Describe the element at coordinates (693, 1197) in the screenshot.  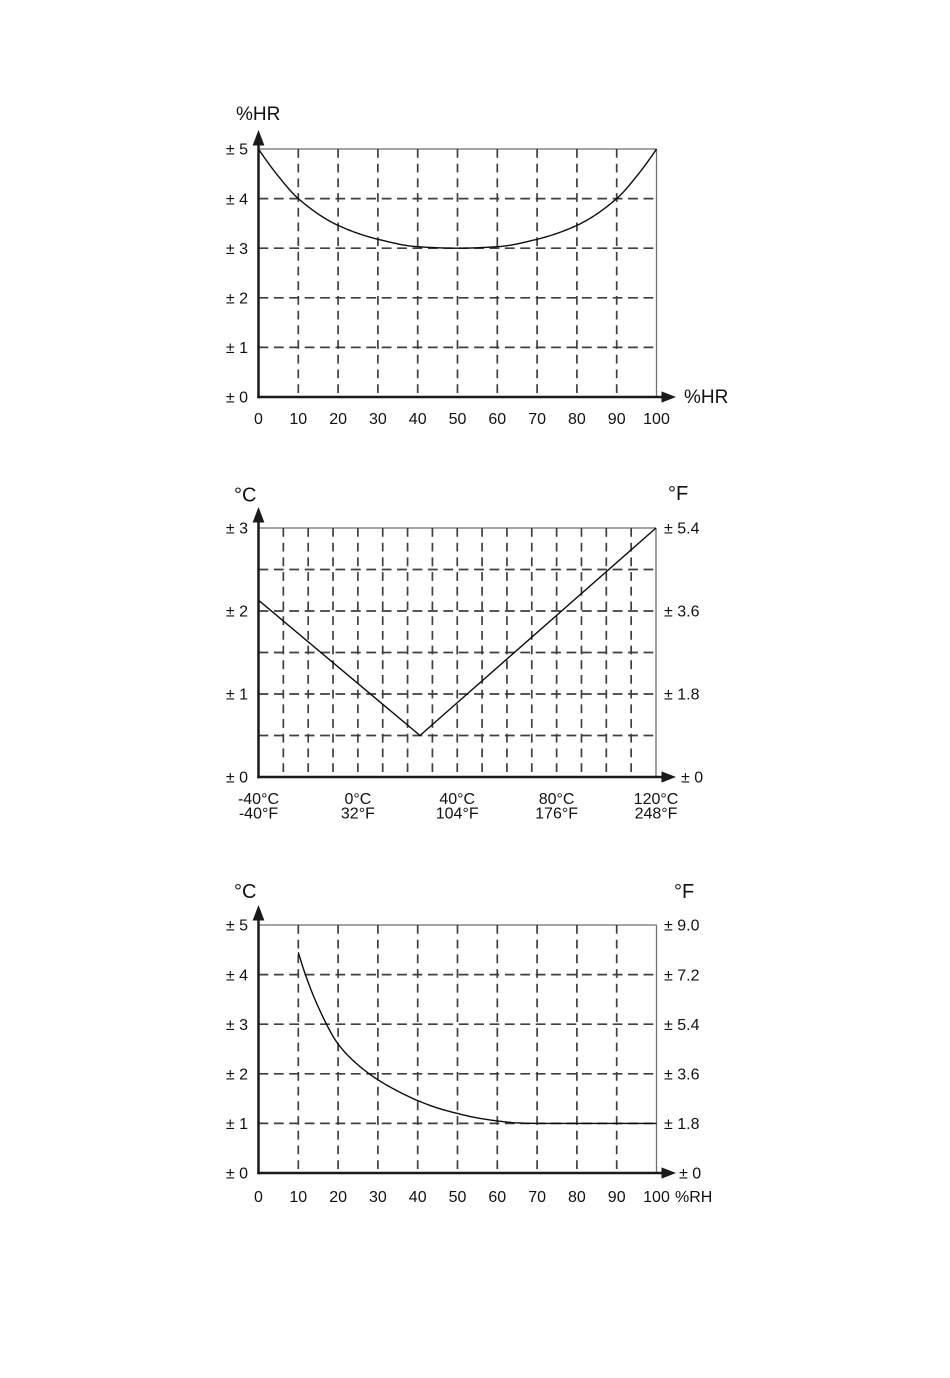
I see `svg-text: %RH` at that location.